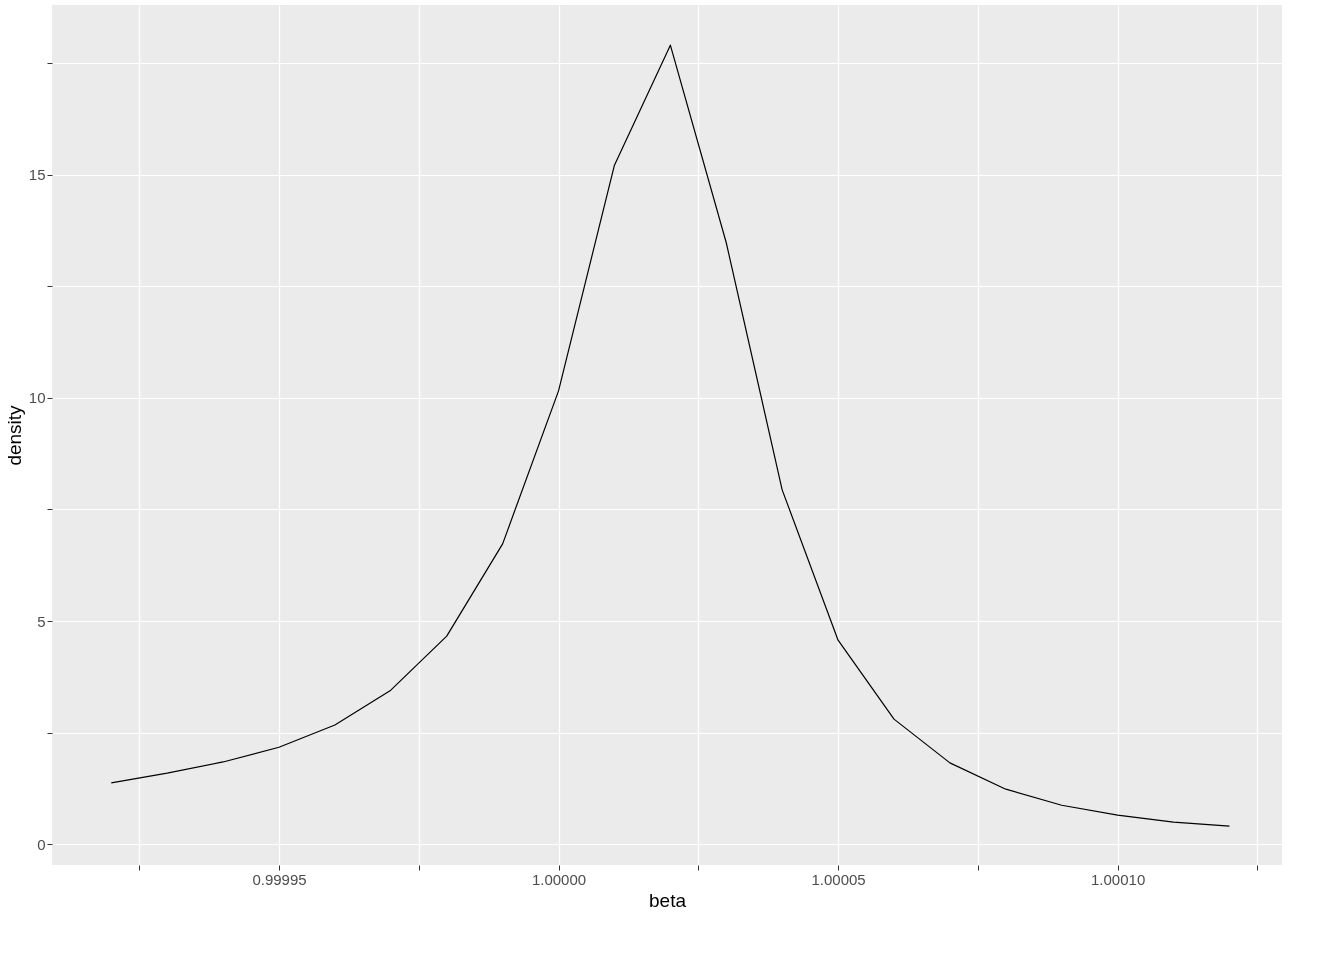 This screenshot has height=960, width=1344. What do you see at coordinates (279, 879) in the screenshot?
I see `x-tick-label: 0.99995` at bounding box center [279, 879].